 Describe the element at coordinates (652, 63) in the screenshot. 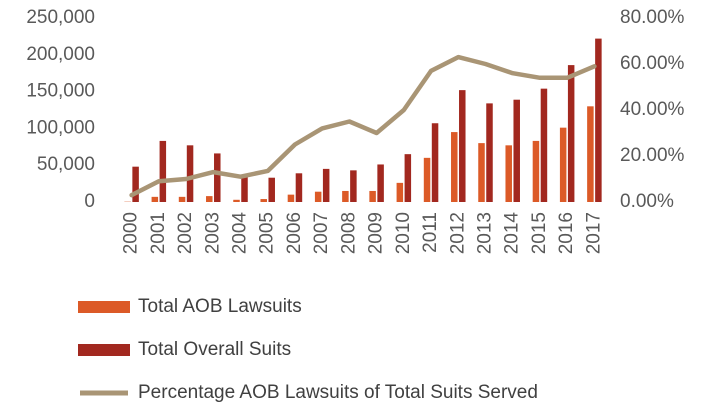

I see `y2-tick-label: 60.00%` at that location.